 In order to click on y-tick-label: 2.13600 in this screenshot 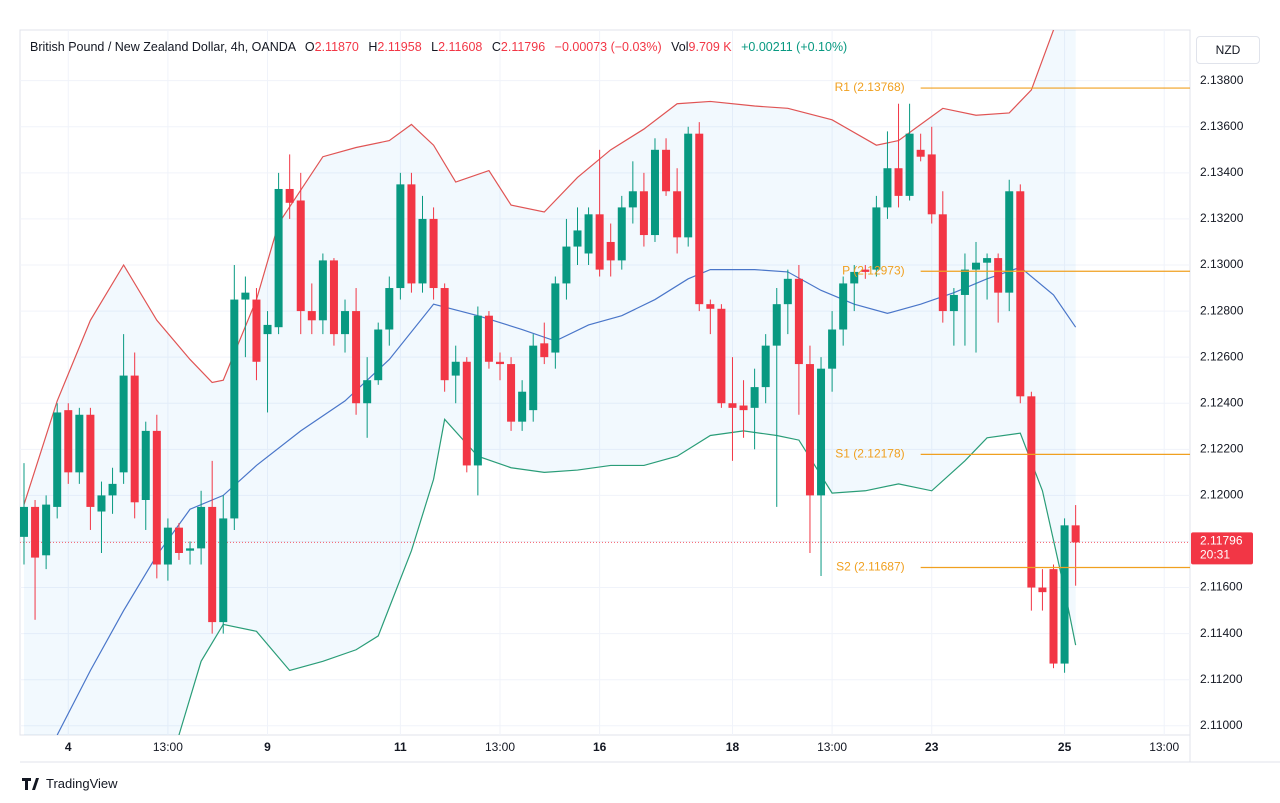, I will do `click(1222, 126)`.